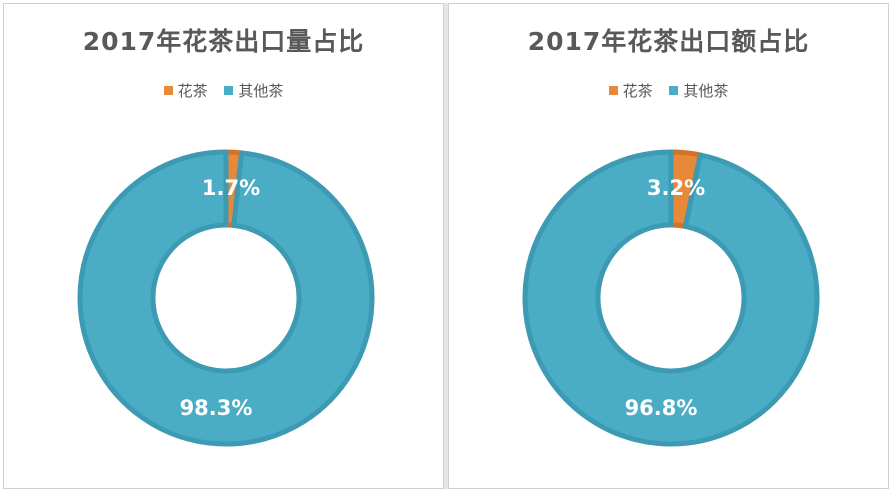  I want to click on chart-title: 2017年花茶出口量占比, so click(223, 41).